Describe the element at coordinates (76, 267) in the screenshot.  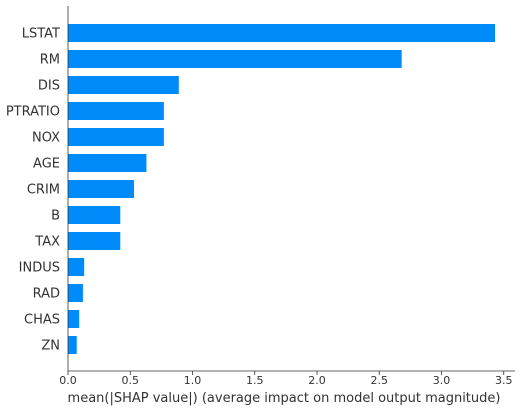
I see `bar-indus` at that location.